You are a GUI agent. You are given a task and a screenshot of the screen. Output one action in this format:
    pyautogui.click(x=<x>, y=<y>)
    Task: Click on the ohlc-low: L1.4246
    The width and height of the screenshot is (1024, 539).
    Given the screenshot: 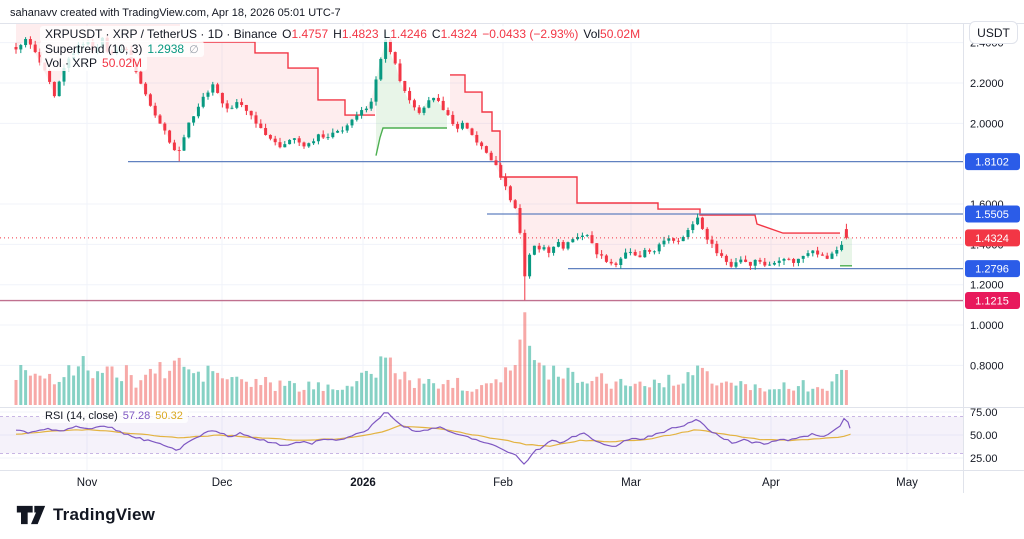 What is the action you would take?
    pyautogui.click(x=405, y=34)
    